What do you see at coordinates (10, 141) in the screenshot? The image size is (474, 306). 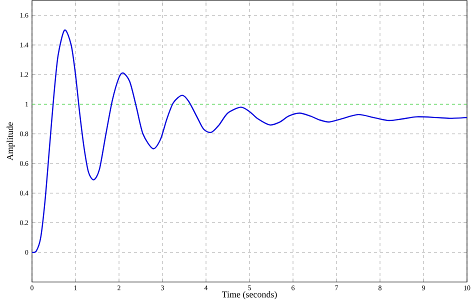 I see `y-axis-title: Amplitude` at bounding box center [10, 141].